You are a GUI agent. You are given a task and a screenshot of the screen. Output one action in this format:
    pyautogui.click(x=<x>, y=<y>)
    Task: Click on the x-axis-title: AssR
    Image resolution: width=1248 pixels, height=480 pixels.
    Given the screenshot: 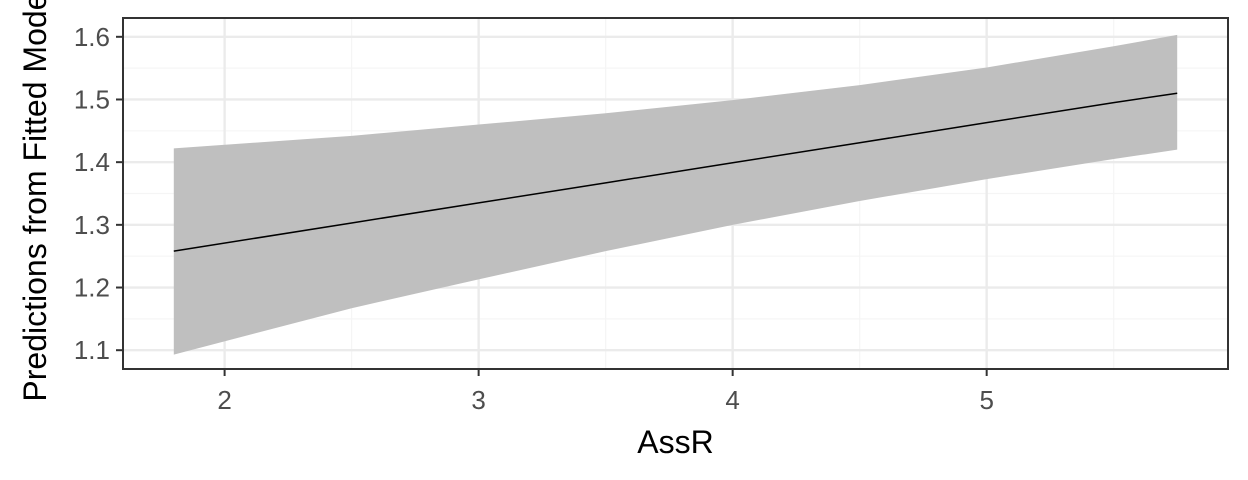 What is the action you would take?
    pyautogui.click(x=675, y=442)
    